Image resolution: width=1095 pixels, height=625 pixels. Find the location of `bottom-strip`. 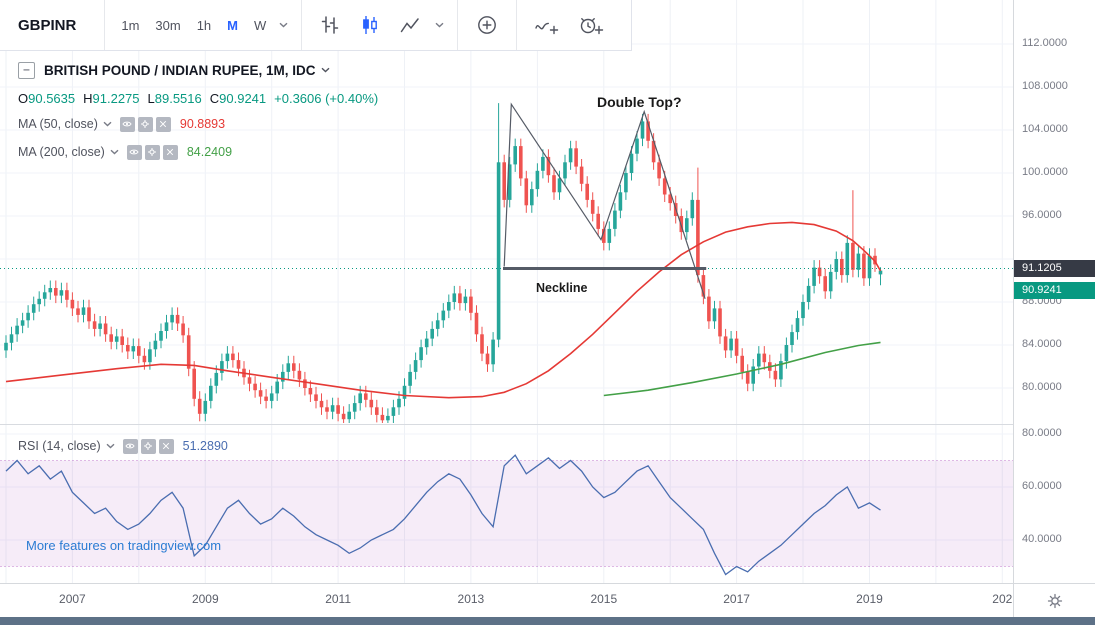

bottom-strip is located at coordinates (547, 621).